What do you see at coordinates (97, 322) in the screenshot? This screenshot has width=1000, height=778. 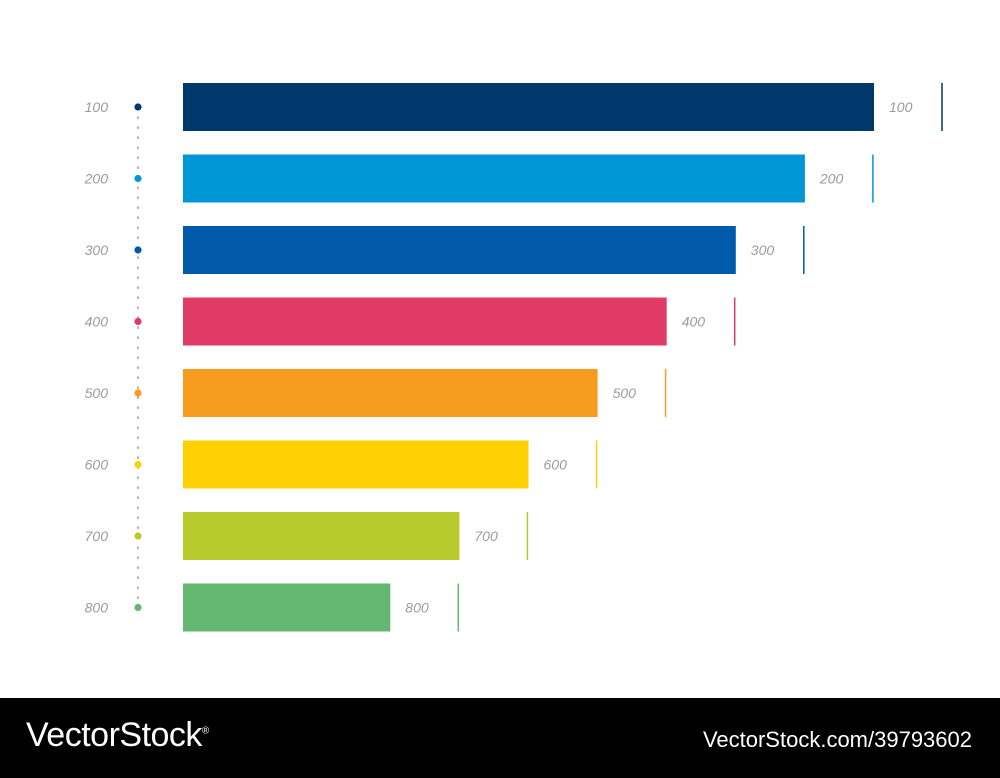 I see `category-label: 400` at bounding box center [97, 322].